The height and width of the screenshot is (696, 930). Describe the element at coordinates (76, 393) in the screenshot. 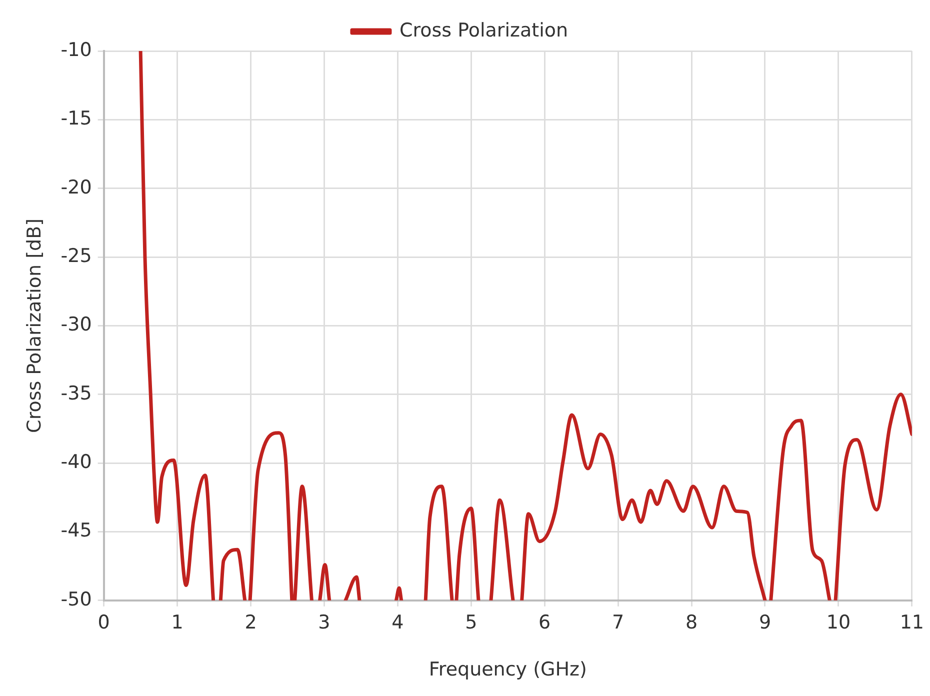

I see `y-tick-label: -35` at that location.